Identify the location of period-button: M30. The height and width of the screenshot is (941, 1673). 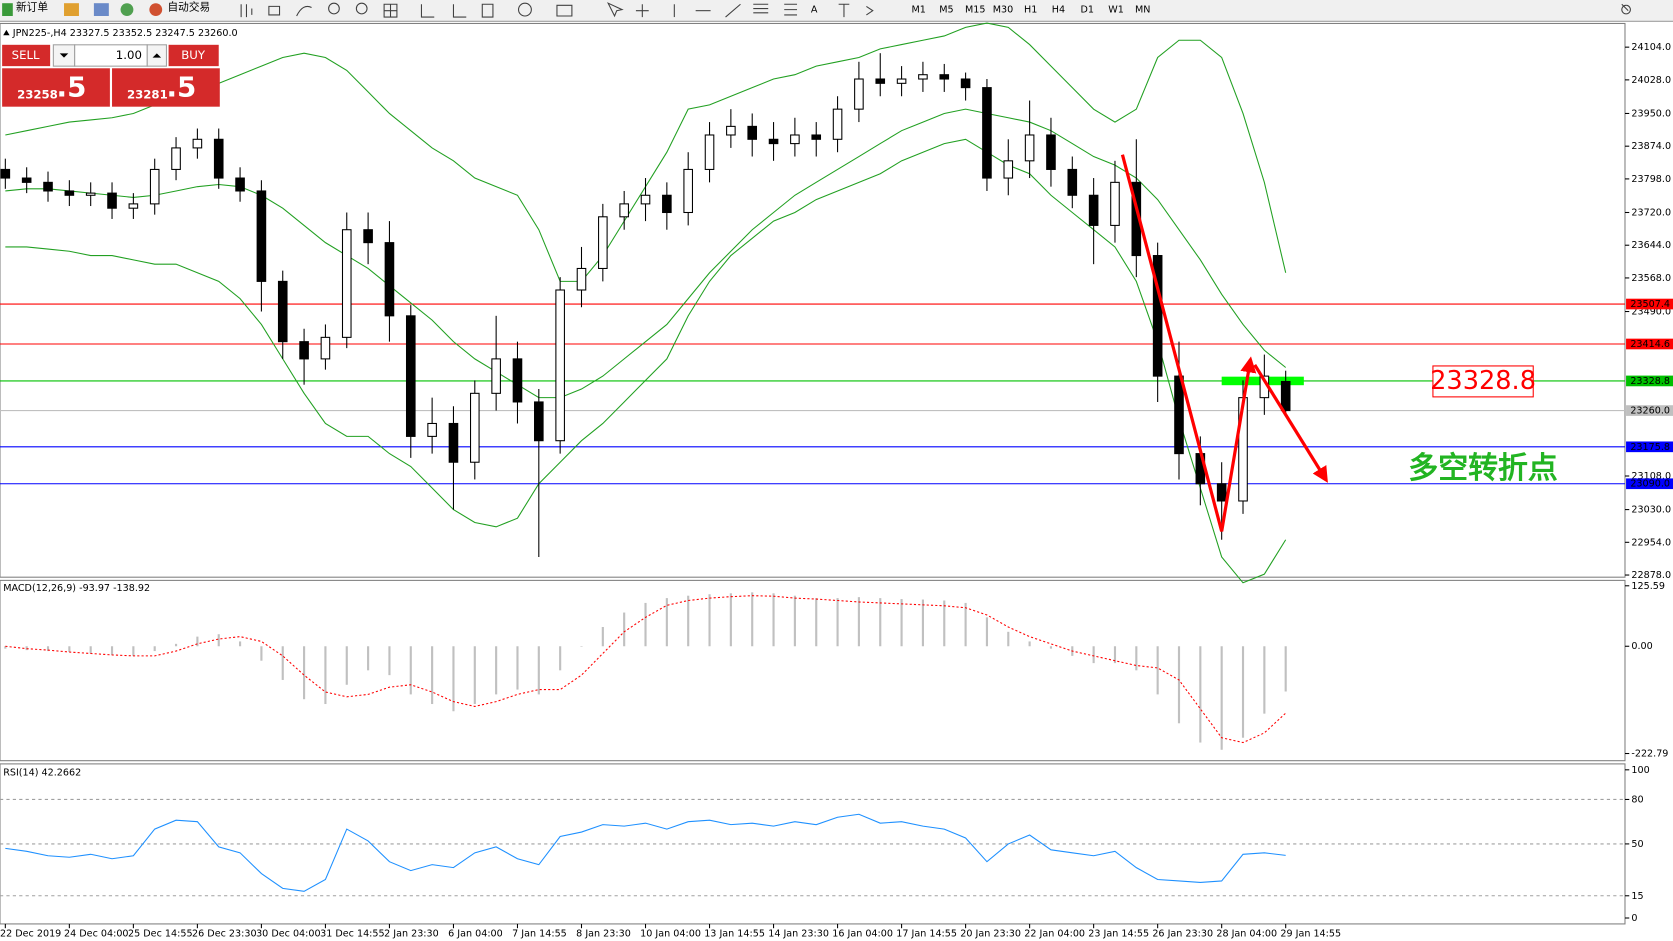
(1003, 10).